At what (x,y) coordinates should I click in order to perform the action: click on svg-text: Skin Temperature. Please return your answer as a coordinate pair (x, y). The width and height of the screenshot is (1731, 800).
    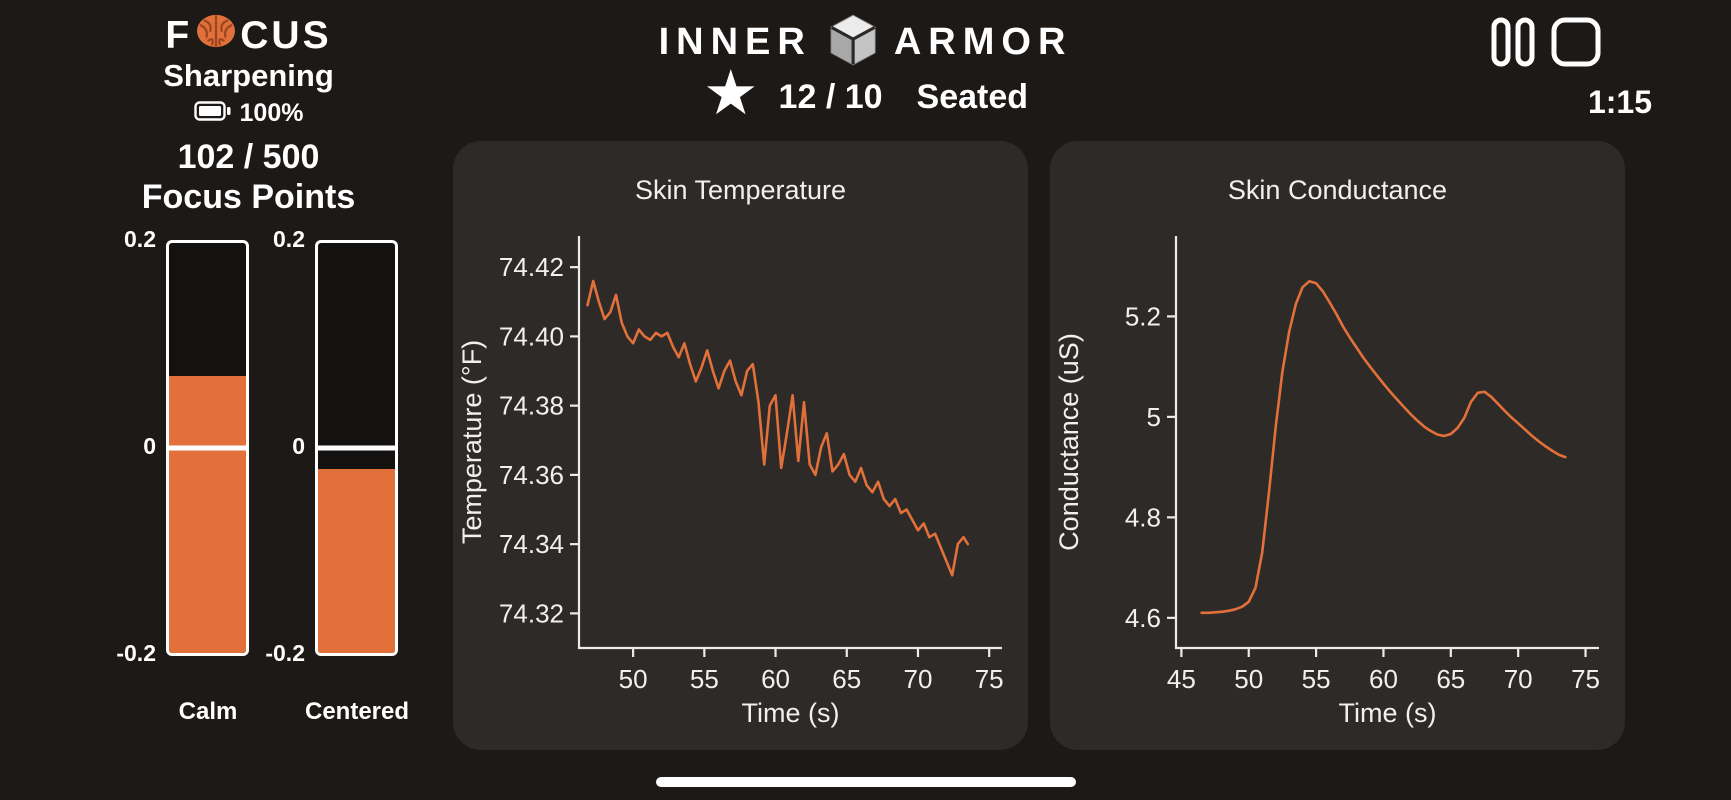
    Looking at the image, I should click on (740, 190).